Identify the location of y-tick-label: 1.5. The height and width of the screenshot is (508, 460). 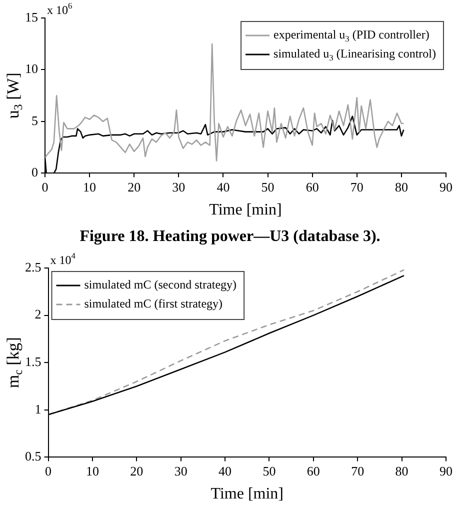
(33, 362).